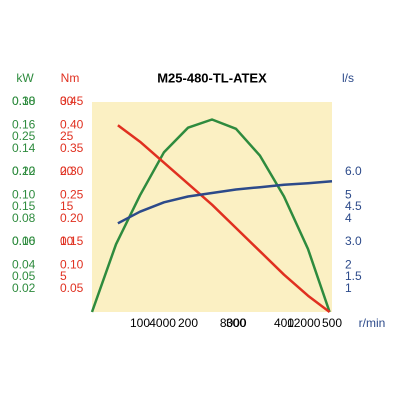  I want to click on y-tick-label: 30, so click(67, 101).